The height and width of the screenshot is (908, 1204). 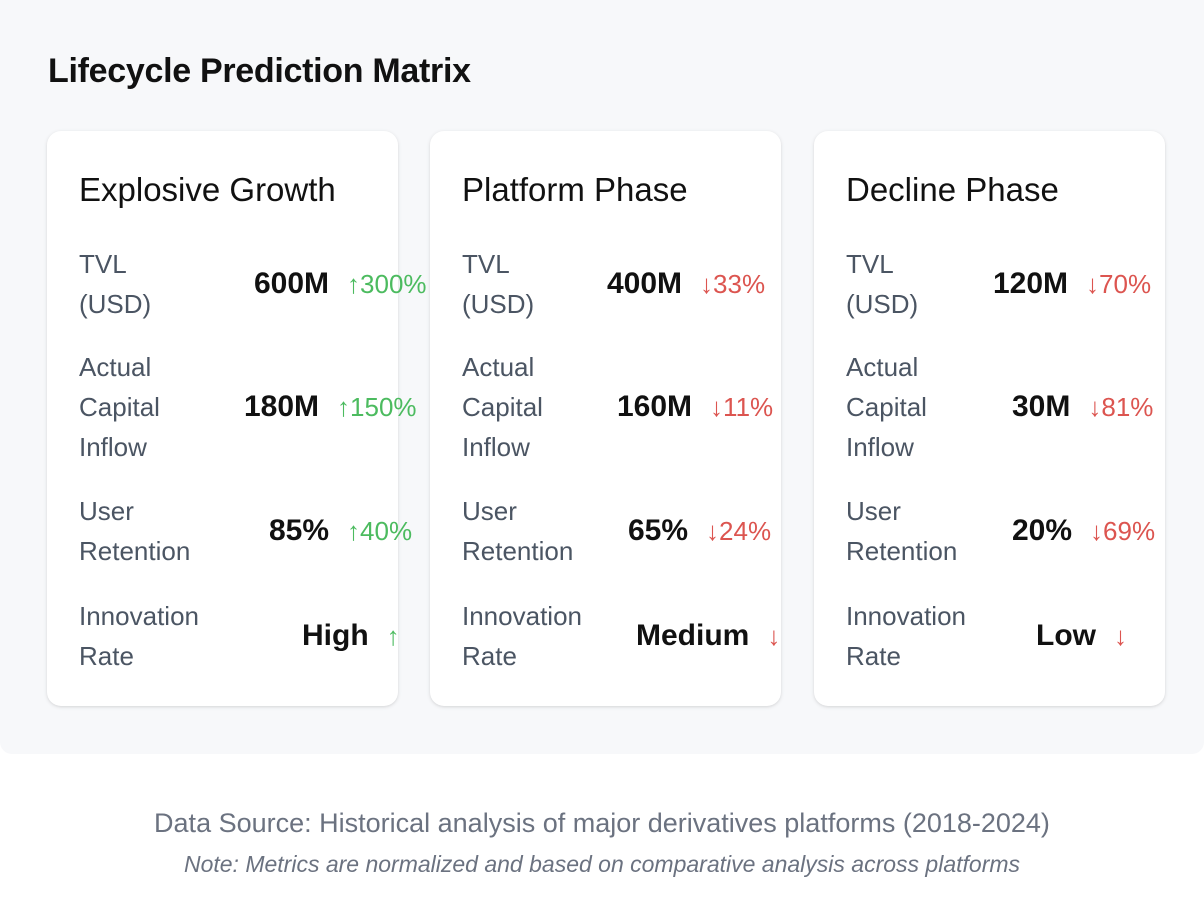 What do you see at coordinates (575, 189) in the screenshot?
I see `card-title: Platform Phase` at bounding box center [575, 189].